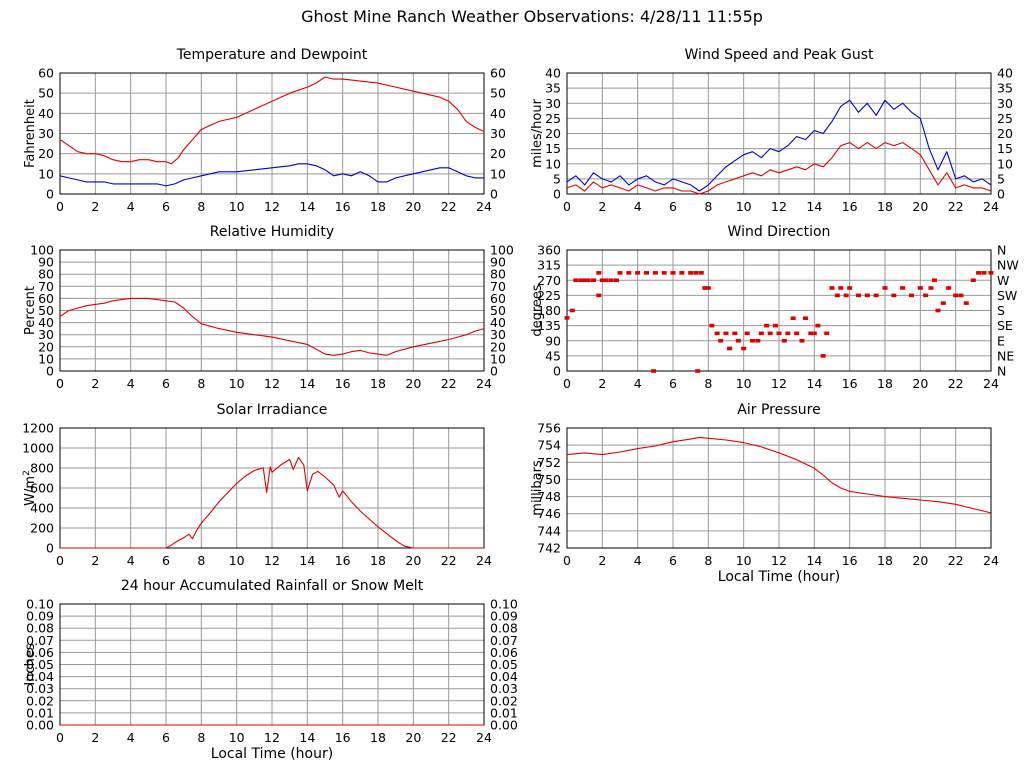  What do you see at coordinates (40, 652) in the screenshot?
I see `accumulated-rainfall-y-tick-label: 0.06` at bounding box center [40, 652].